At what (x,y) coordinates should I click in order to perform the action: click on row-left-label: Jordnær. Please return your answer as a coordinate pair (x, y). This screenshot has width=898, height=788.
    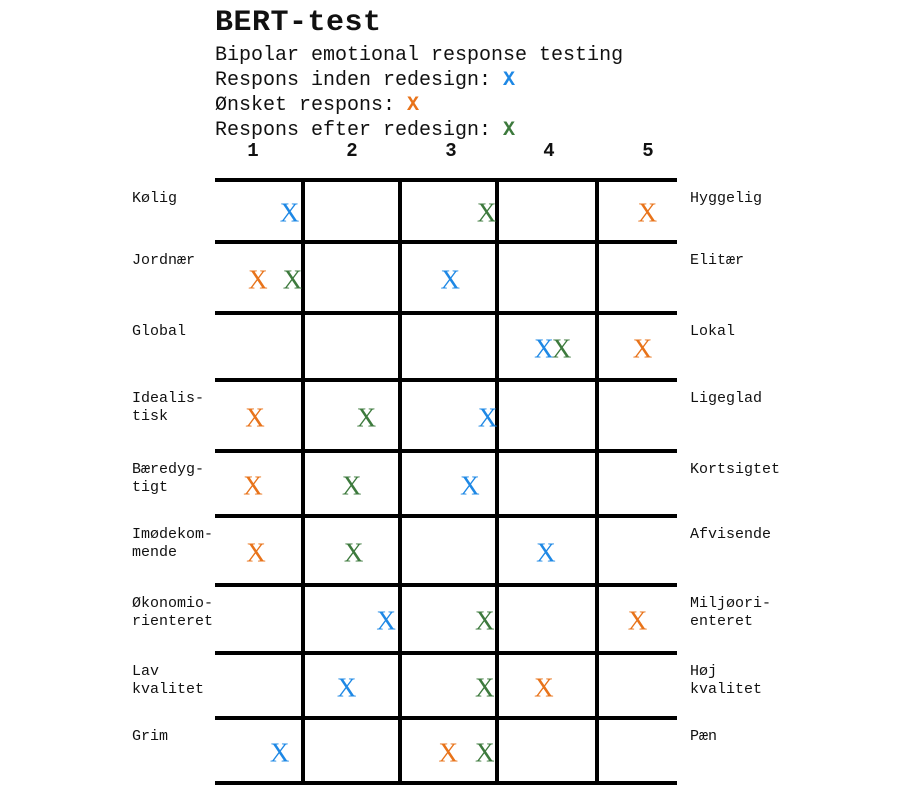
    Looking at the image, I should click on (164, 260).